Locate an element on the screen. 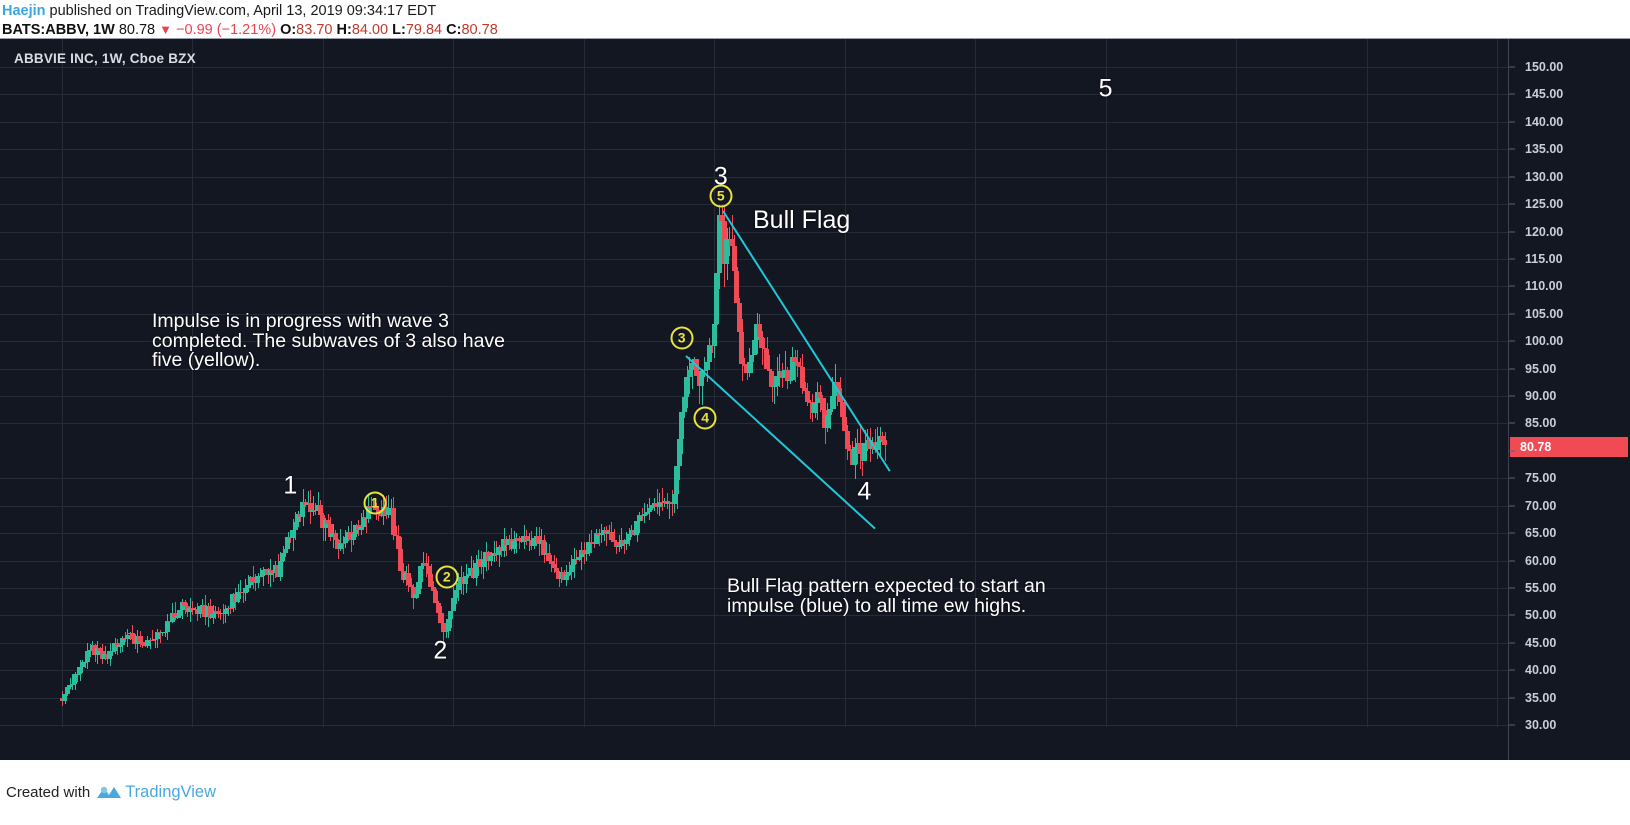  symbol-label: BATS:ABBV, 1W is located at coordinates (58, 30).